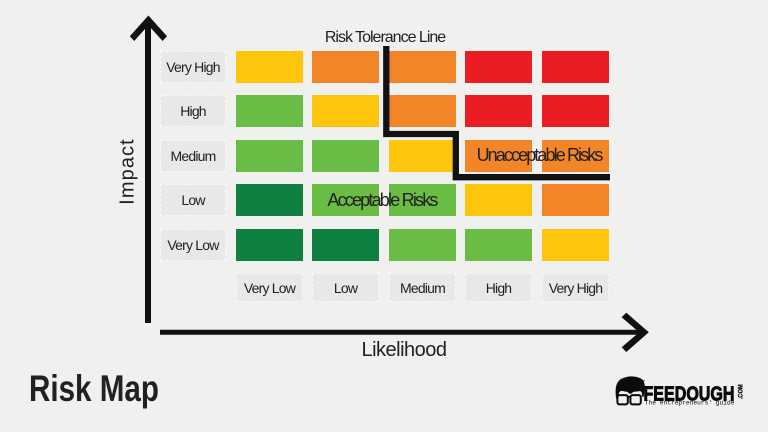 The height and width of the screenshot is (432, 768). Describe the element at coordinates (690, 402) in the screenshot. I see `svg-text: The entrepreneurs' guide` at that location.